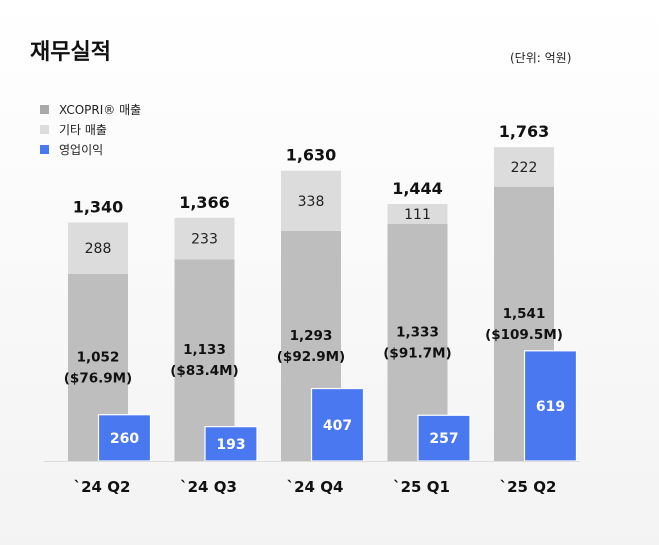 The width and height of the screenshot is (659, 545). Describe the element at coordinates (83, 129) in the screenshot. I see `legend-label: 기타 매출` at that location.